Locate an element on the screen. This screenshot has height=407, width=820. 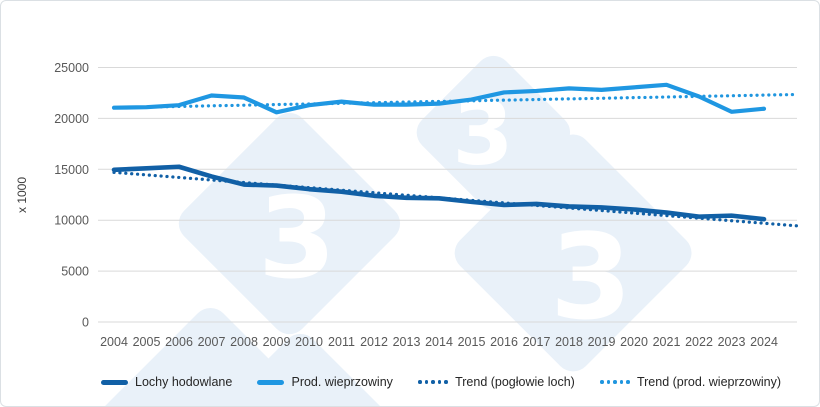
x-tick-label-2020: 2020 is located at coordinates (634, 342).